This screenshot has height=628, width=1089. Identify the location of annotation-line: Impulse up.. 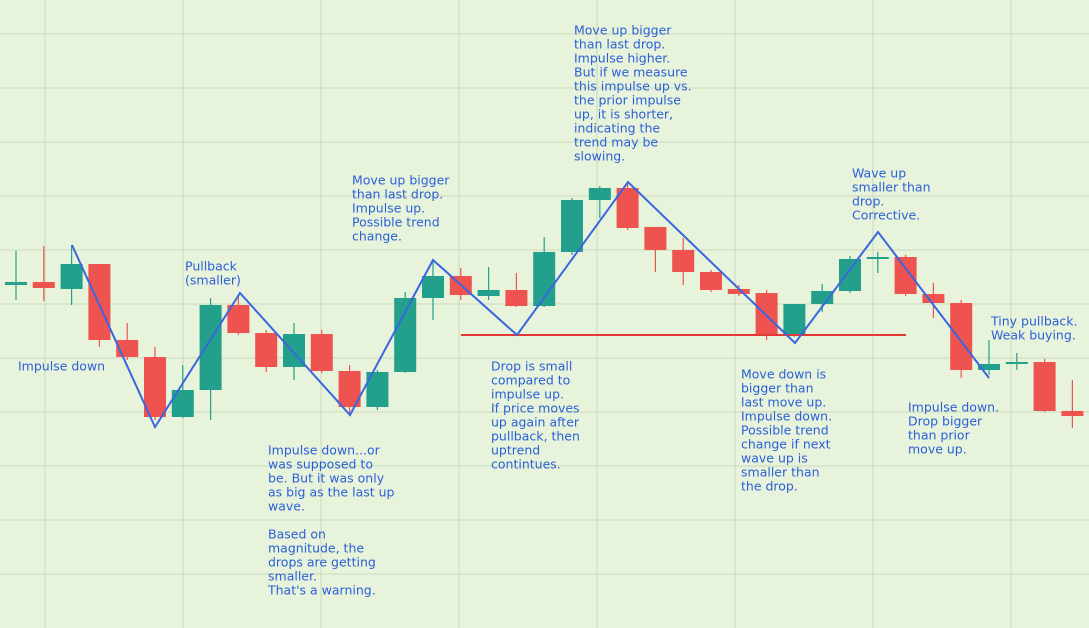
(388, 208).